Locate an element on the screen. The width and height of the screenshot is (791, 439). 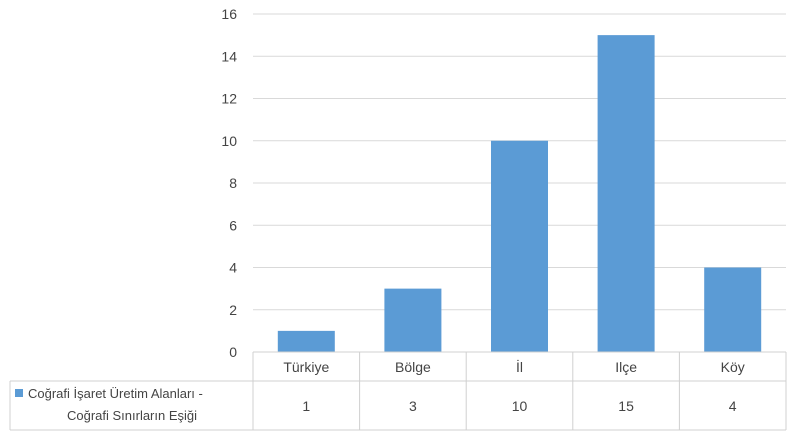
x-tick-label: İl is located at coordinates (519, 366).